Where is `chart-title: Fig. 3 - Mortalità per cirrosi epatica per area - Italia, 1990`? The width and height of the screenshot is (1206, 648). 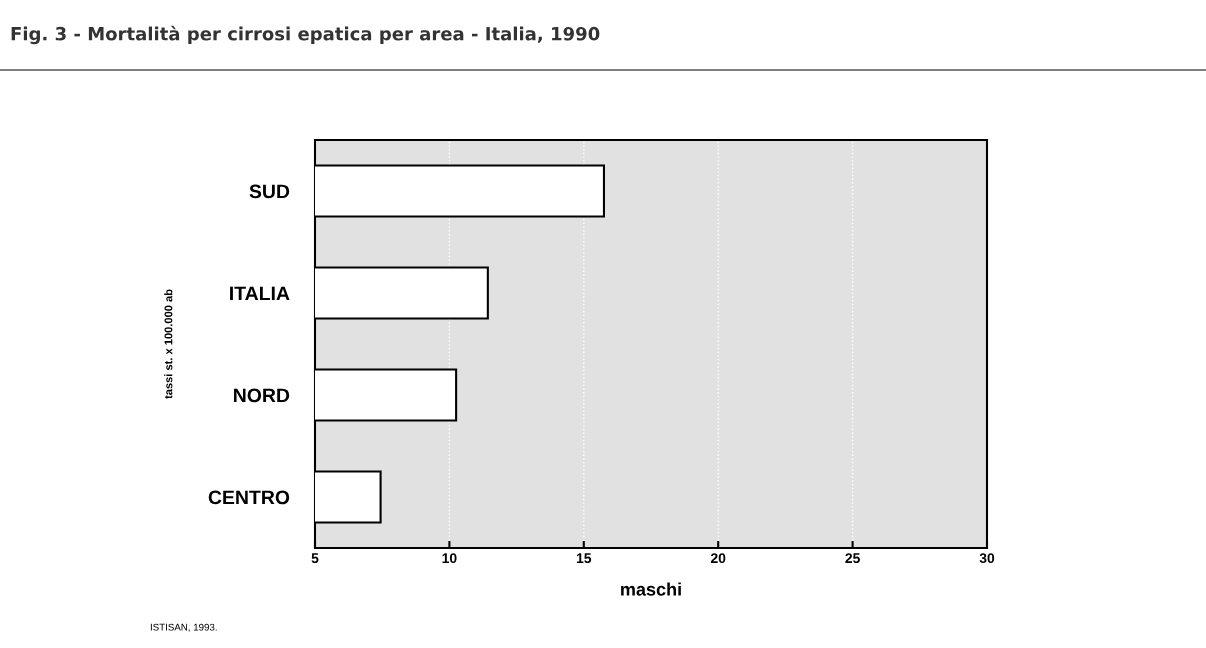
chart-title: Fig. 3 - Mortalità per cirrosi epatica per area - Italia, 1990 is located at coordinates (305, 35).